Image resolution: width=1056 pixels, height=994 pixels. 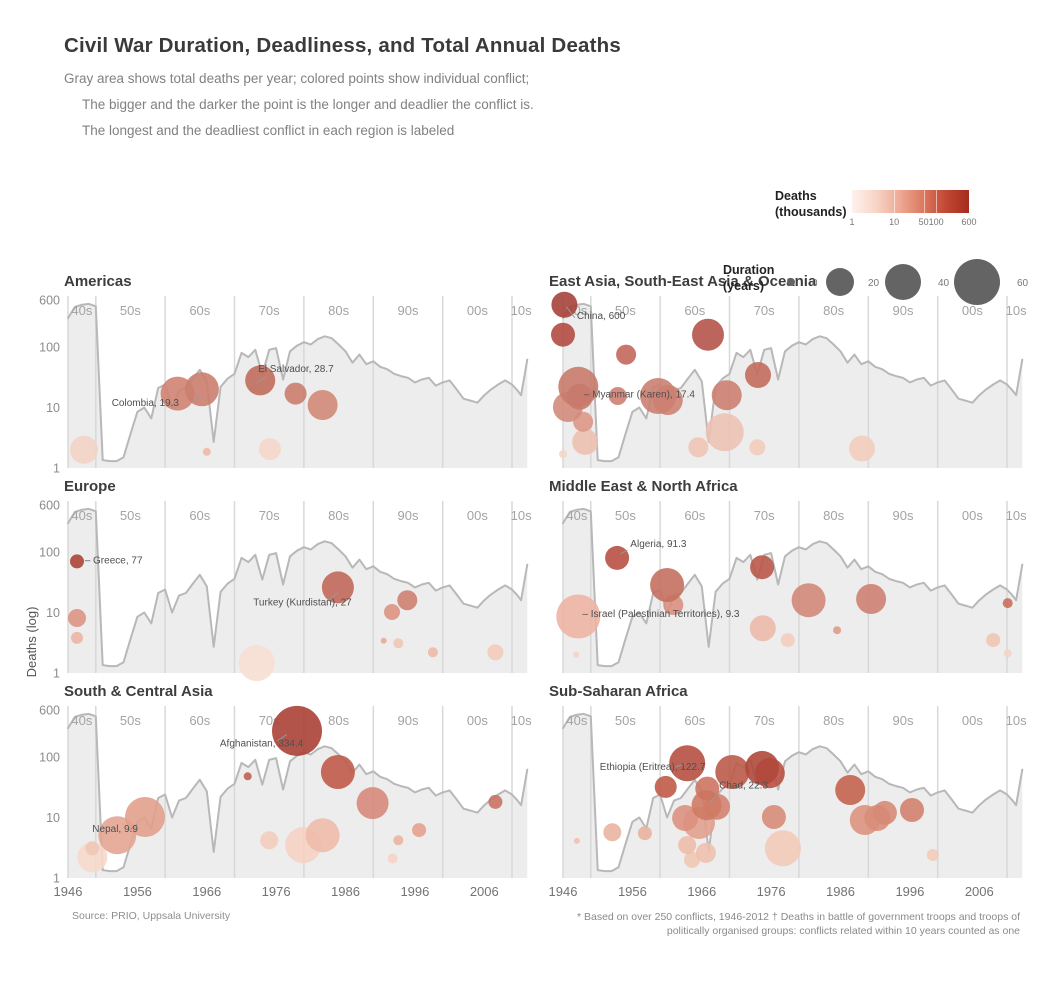 What do you see at coordinates (748, 278) in the screenshot?
I see `duration-legend-label: Duration (years)` at bounding box center [748, 278].